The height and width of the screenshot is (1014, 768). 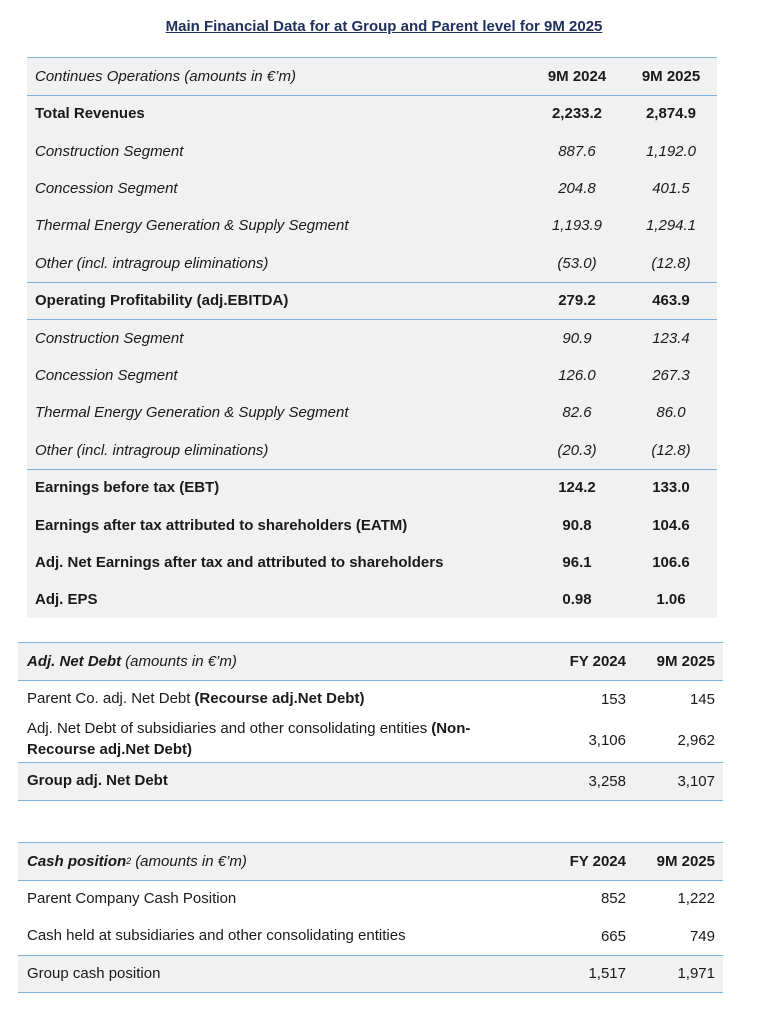 What do you see at coordinates (277, 898) in the screenshot?
I see `row-label: Parent Company Cash Position` at bounding box center [277, 898].